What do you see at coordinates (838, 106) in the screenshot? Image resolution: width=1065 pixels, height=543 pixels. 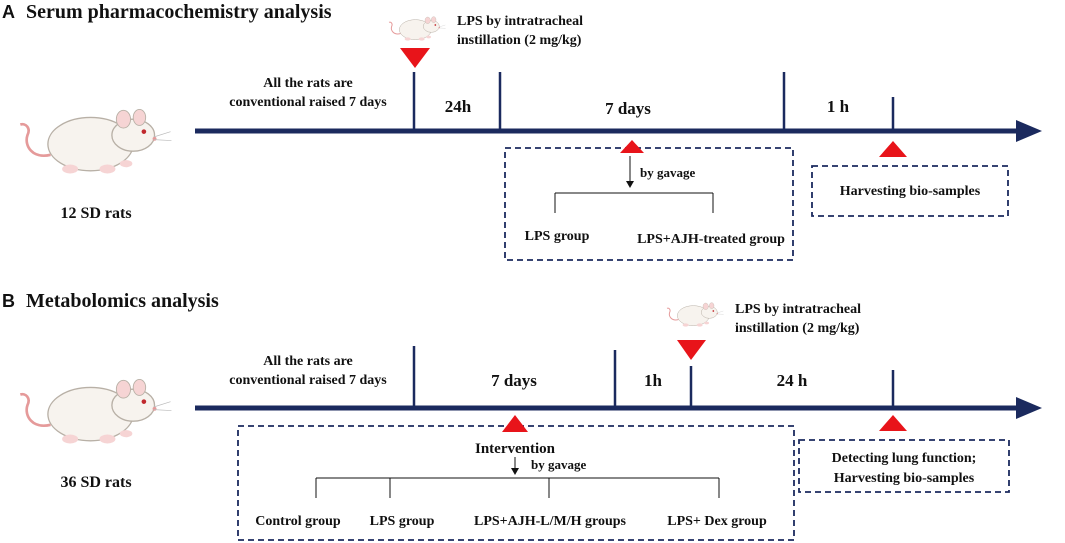 I see `panel-a-interval-3: 1 h` at bounding box center [838, 106].